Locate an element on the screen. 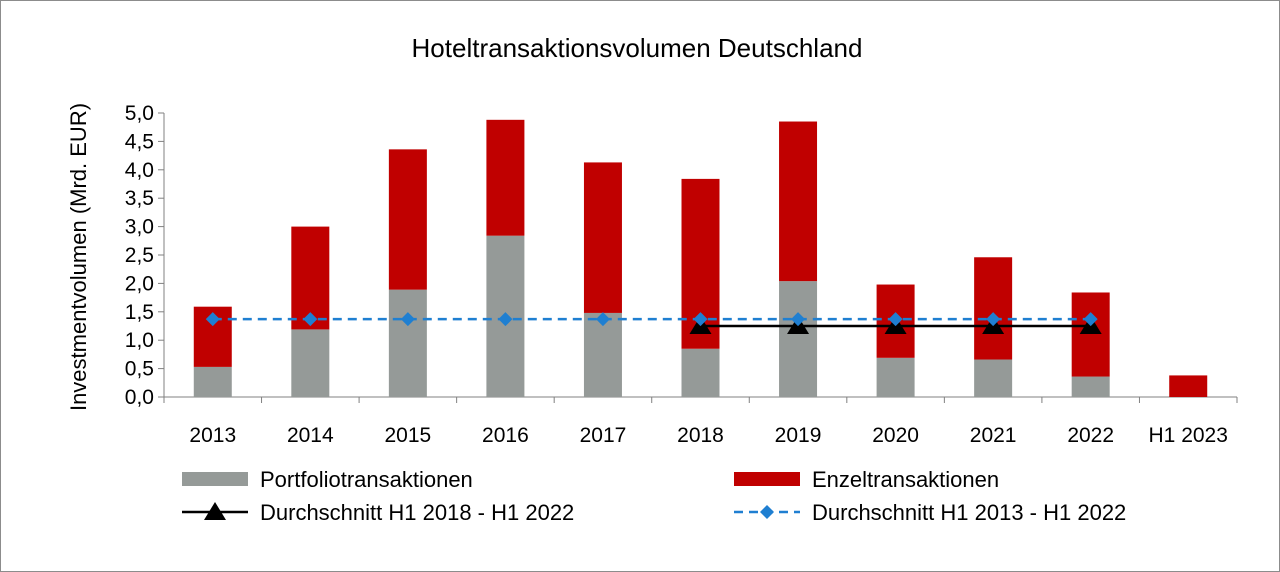 The width and height of the screenshot is (1280, 572). x-tick-label: 2019 is located at coordinates (798, 435).